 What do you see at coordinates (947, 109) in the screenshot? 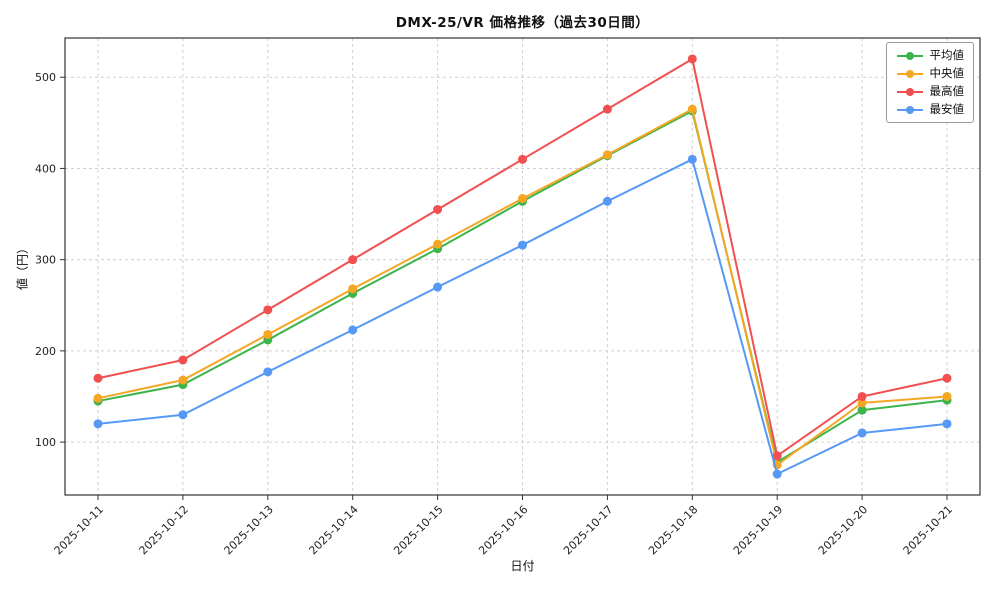
I see `legend-label: 最安値` at bounding box center [947, 109].